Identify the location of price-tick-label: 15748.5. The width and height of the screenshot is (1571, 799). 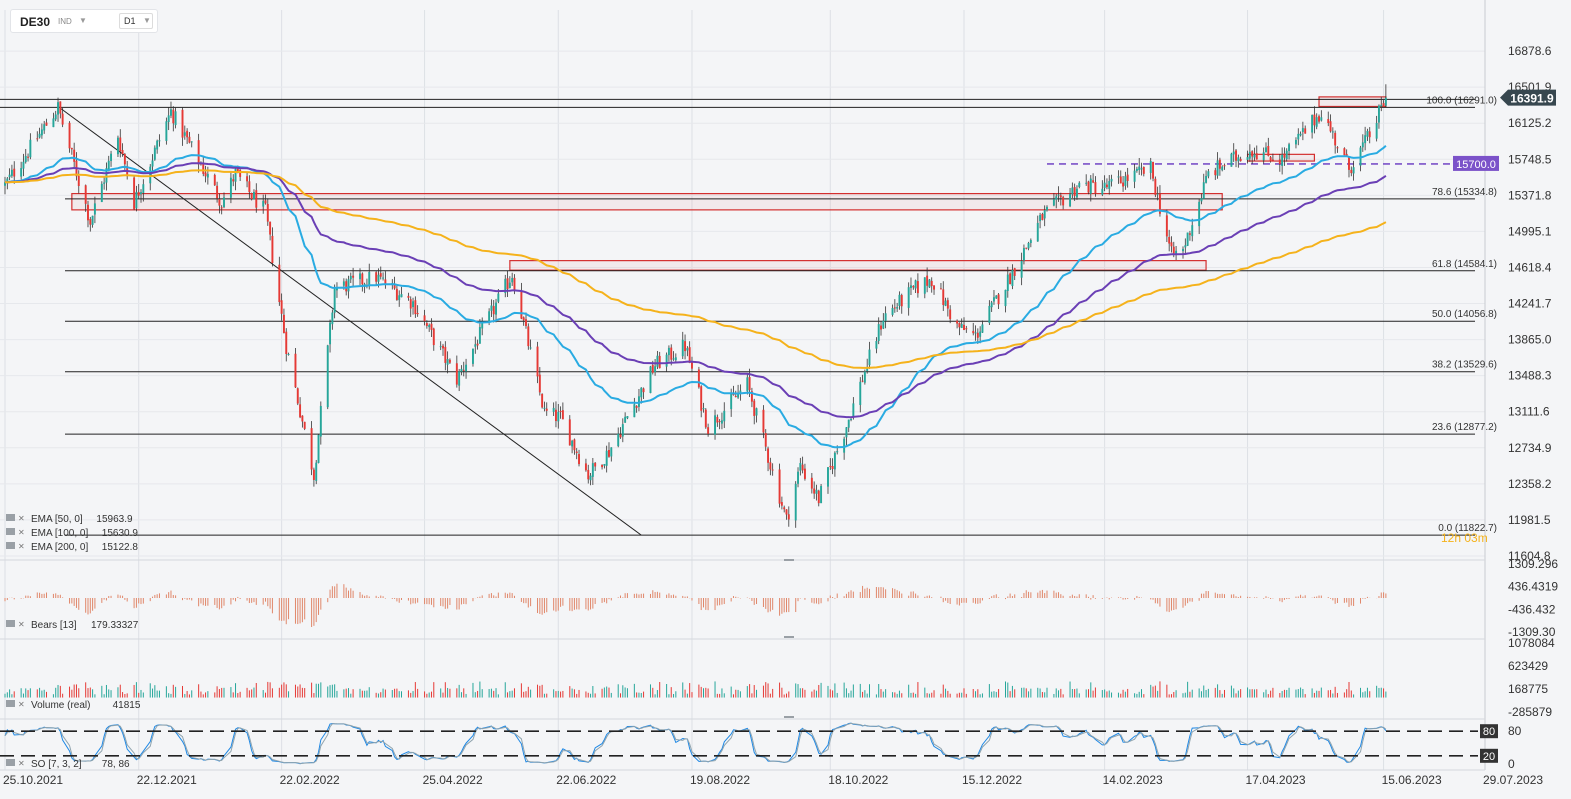
(1530, 159).